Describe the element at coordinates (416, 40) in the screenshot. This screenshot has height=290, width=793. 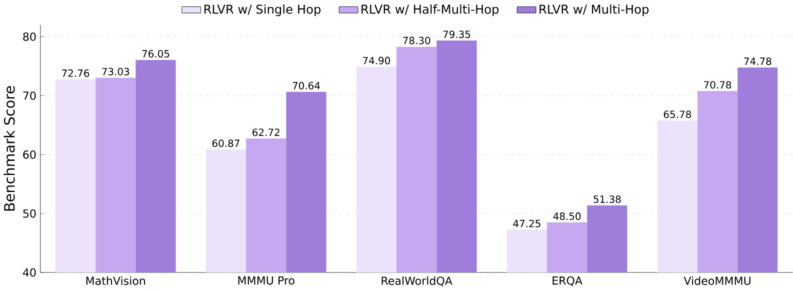
I see `data-label: 78.30` at that location.